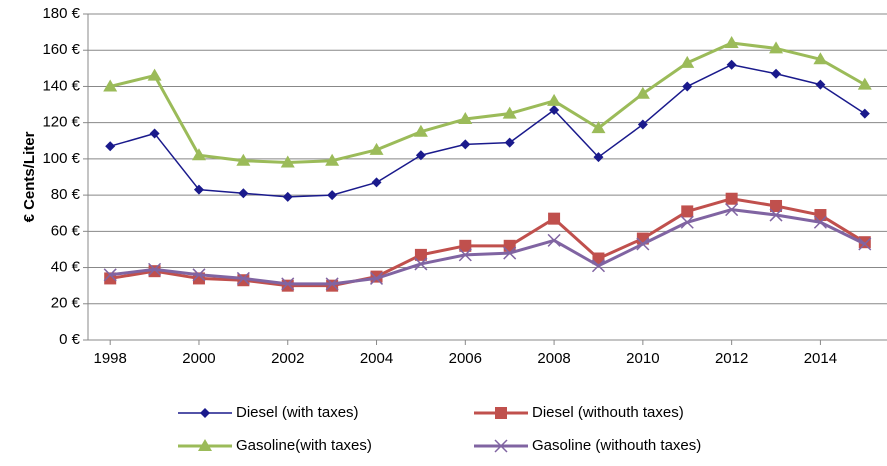 The image size is (887, 466). I want to click on y-tick-label: 100 €, so click(61, 158).